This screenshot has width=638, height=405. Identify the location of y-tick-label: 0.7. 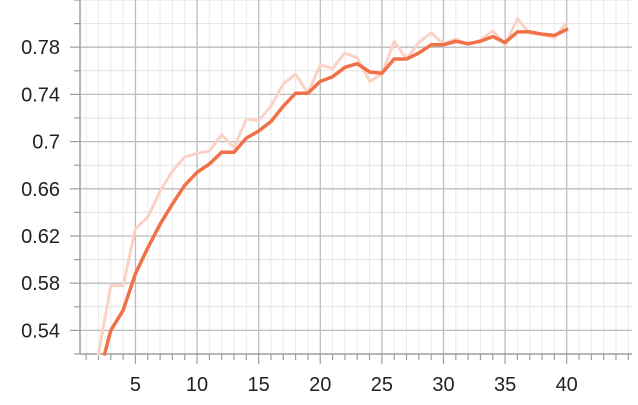
(46, 143).